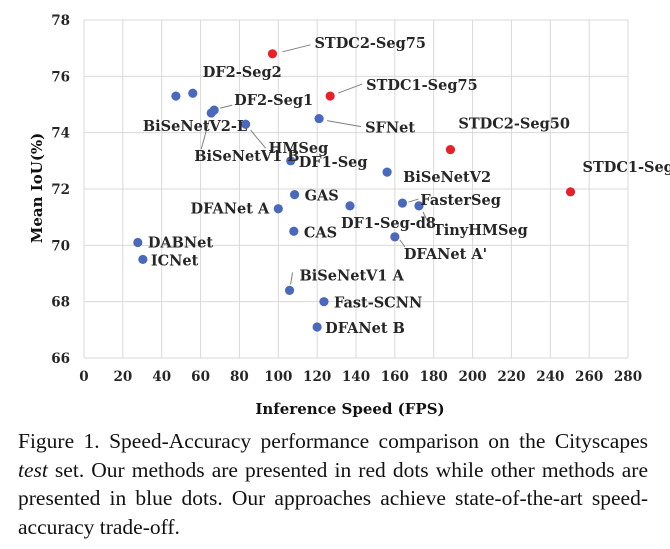  I want to click on x-tick-label: 80, so click(239, 377).